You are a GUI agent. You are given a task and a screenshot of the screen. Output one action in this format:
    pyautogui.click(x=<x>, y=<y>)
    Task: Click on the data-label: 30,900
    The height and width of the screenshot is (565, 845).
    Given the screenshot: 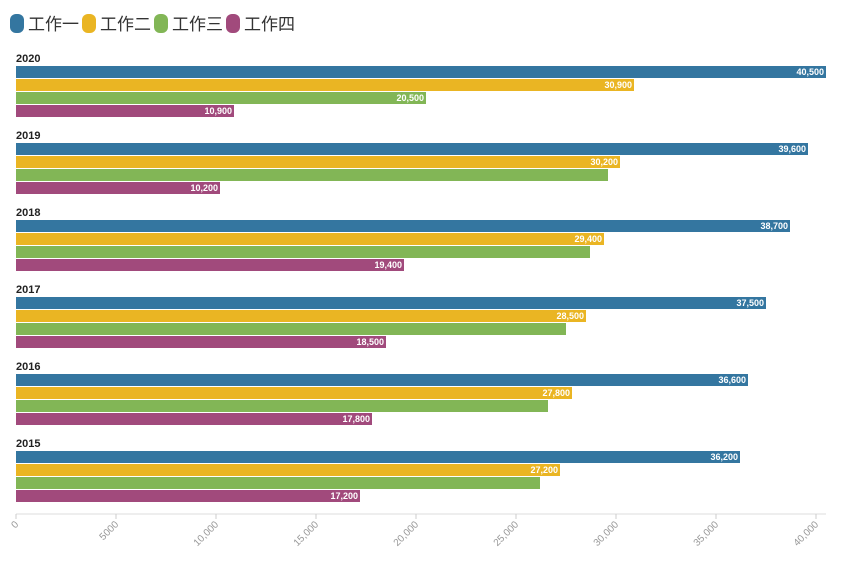 What is the action you would take?
    pyautogui.click(x=618, y=85)
    